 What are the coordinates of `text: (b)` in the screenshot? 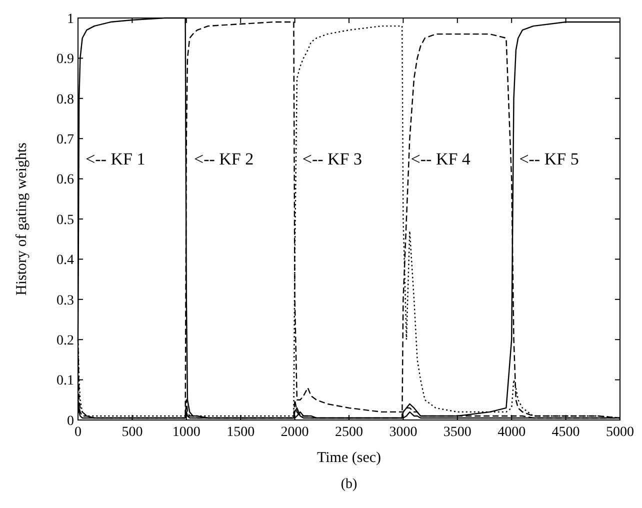 It's located at (349, 484).